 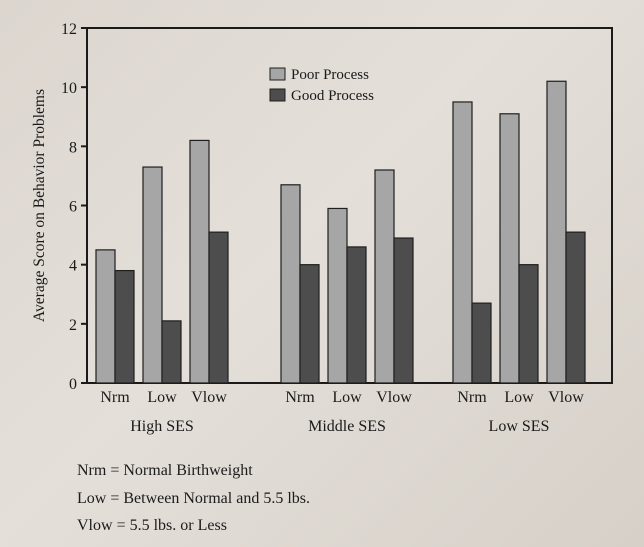 I want to click on legend-label: Poor Process, so click(x=330, y=75).